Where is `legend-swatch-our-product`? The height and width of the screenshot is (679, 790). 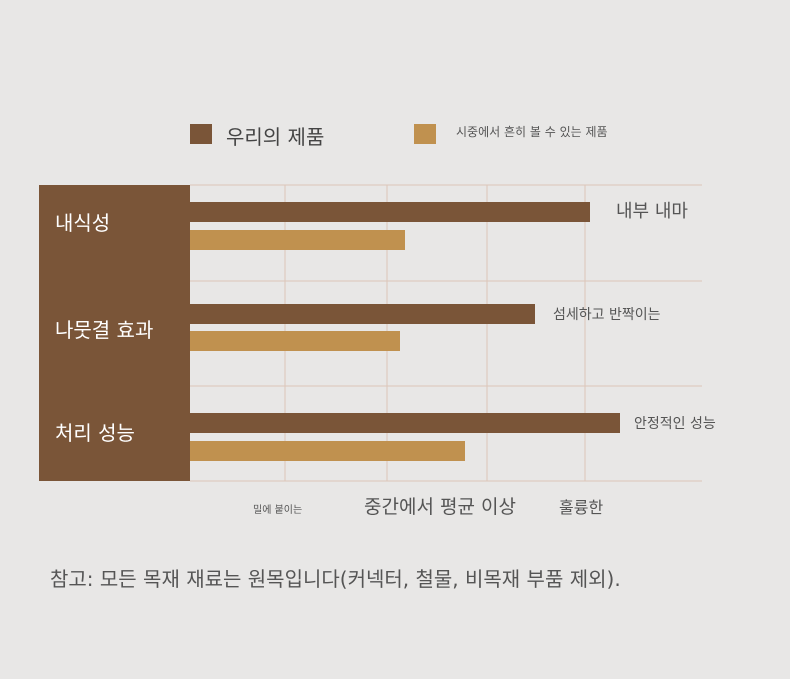
legend-swatch-our-product is located at coordinates (201, 134).